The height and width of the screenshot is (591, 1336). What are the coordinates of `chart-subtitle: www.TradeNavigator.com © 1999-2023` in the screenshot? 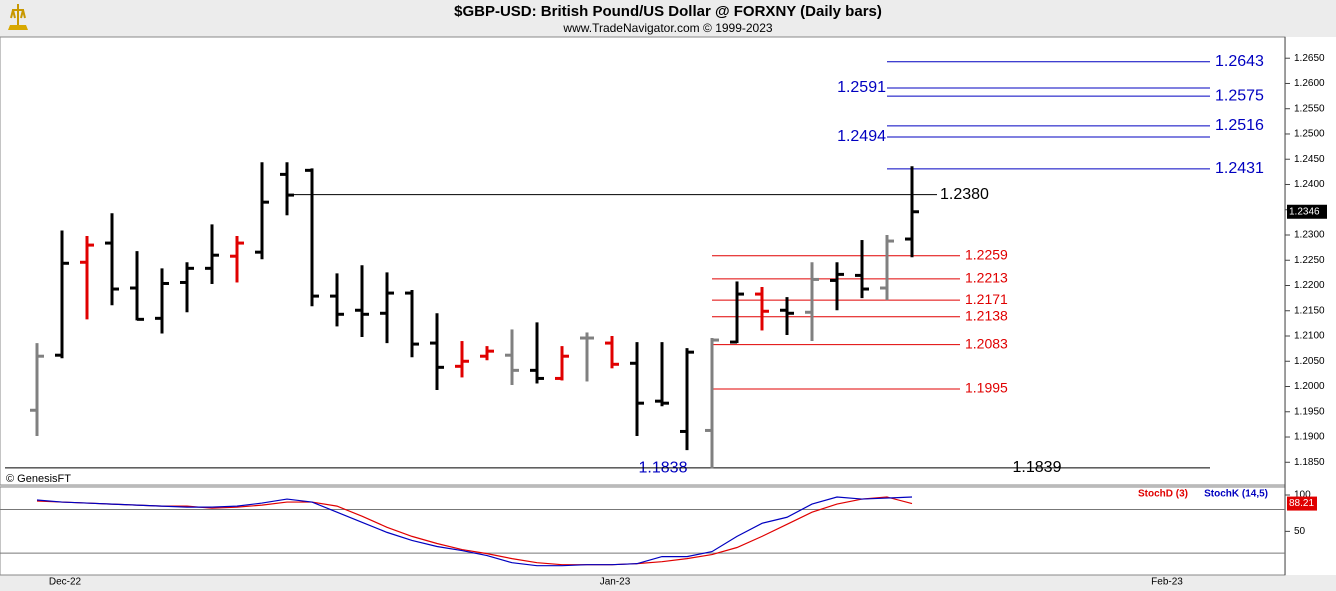 It's located at (667, 28).